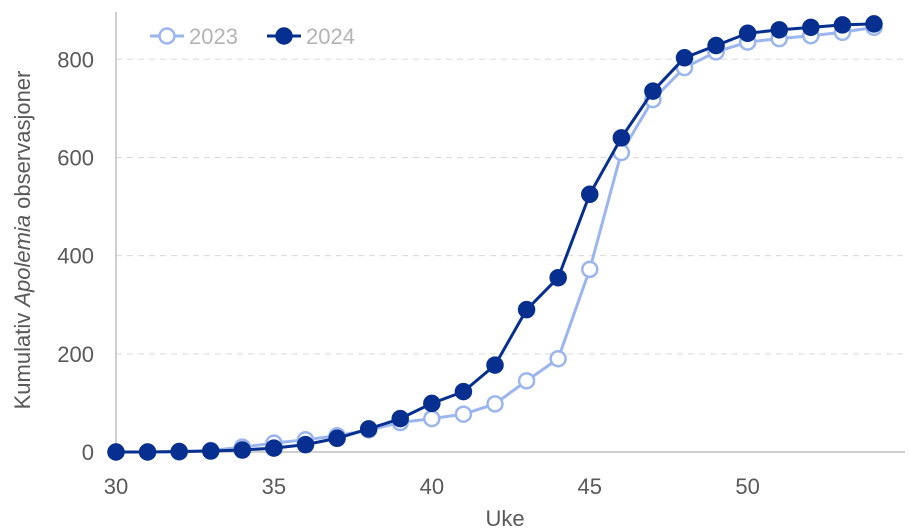  Describe the element at coordinates (88, 452) in the screenshot. I see `y-tick-label: 0` at that location.